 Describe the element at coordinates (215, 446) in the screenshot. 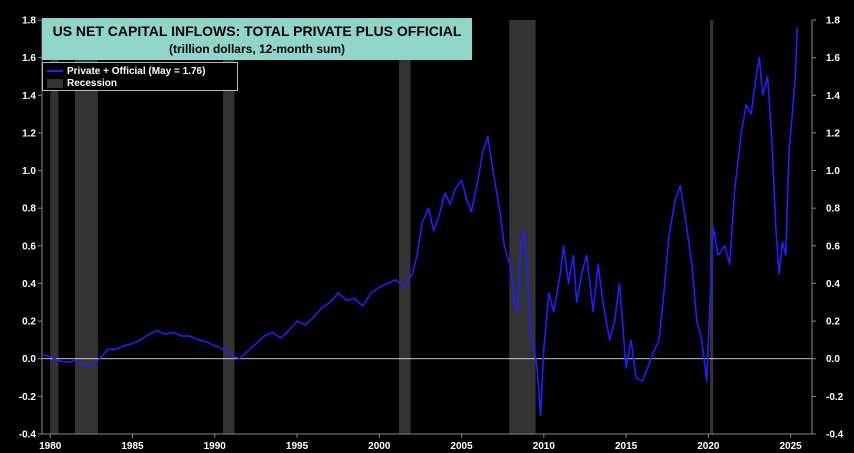

I see `x-tick-label: 1990` at that location.